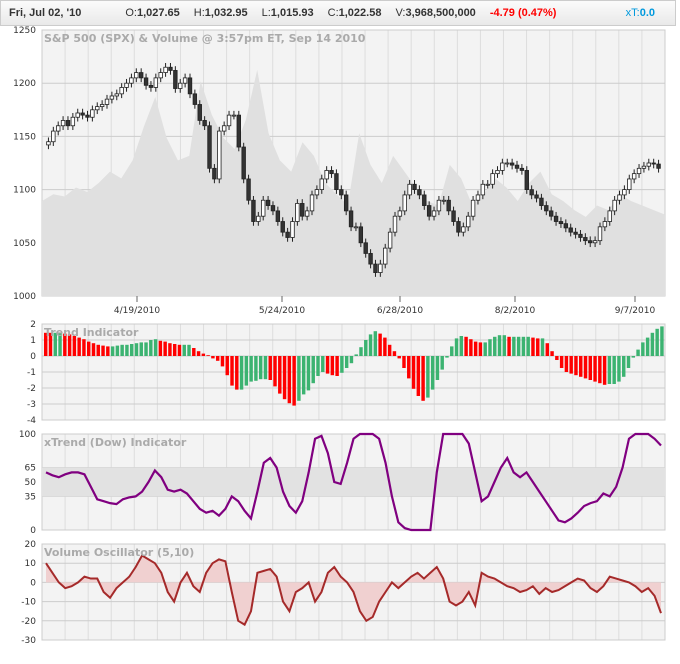 The image size is (680, 664). Describe the element at coordinates (31, 373) in the screenshot. I see `y-tick-label: -1` at that location.